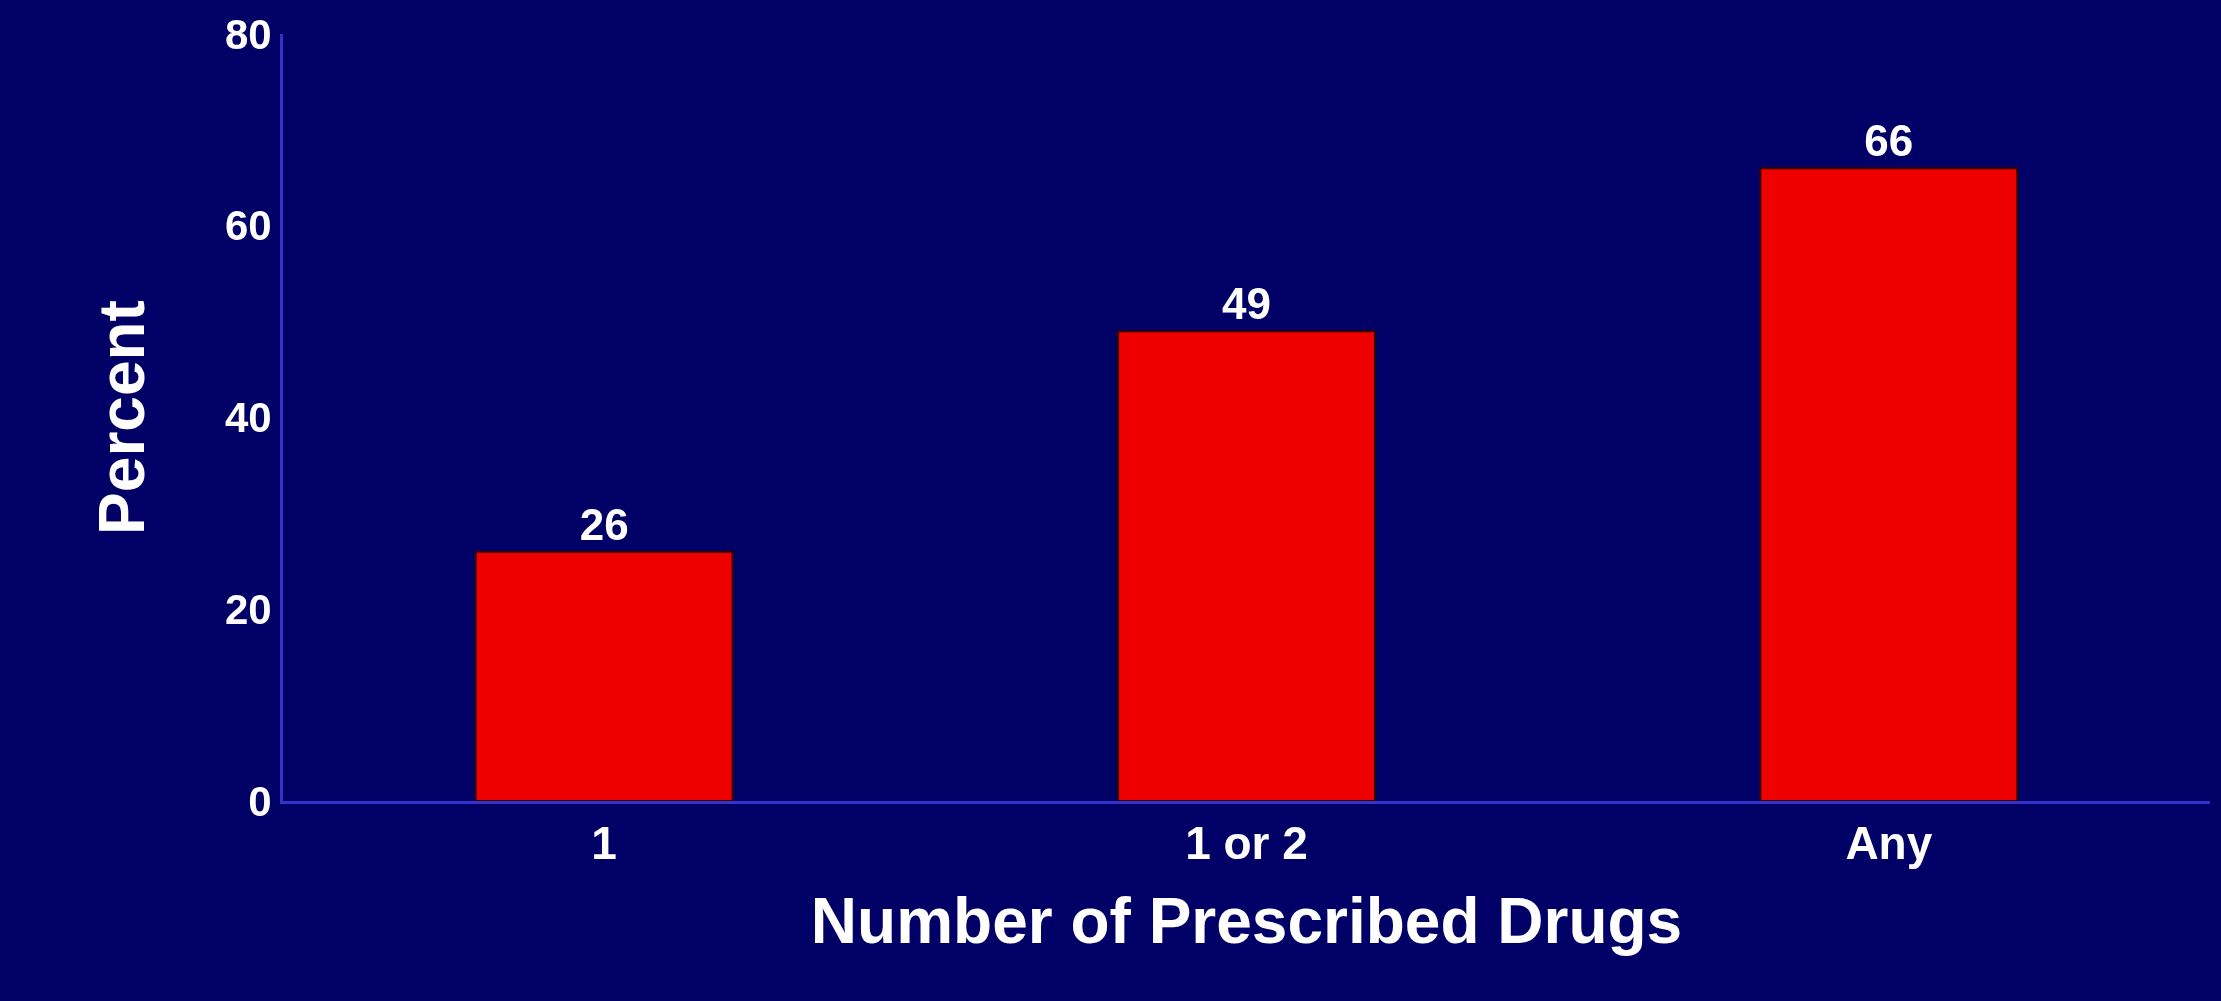 The width and height of the screenshot is (2221, 1001). Describe the element at coordinates (121, 417) in the screenshot. I see `y-axis-title: Percent` at that location.